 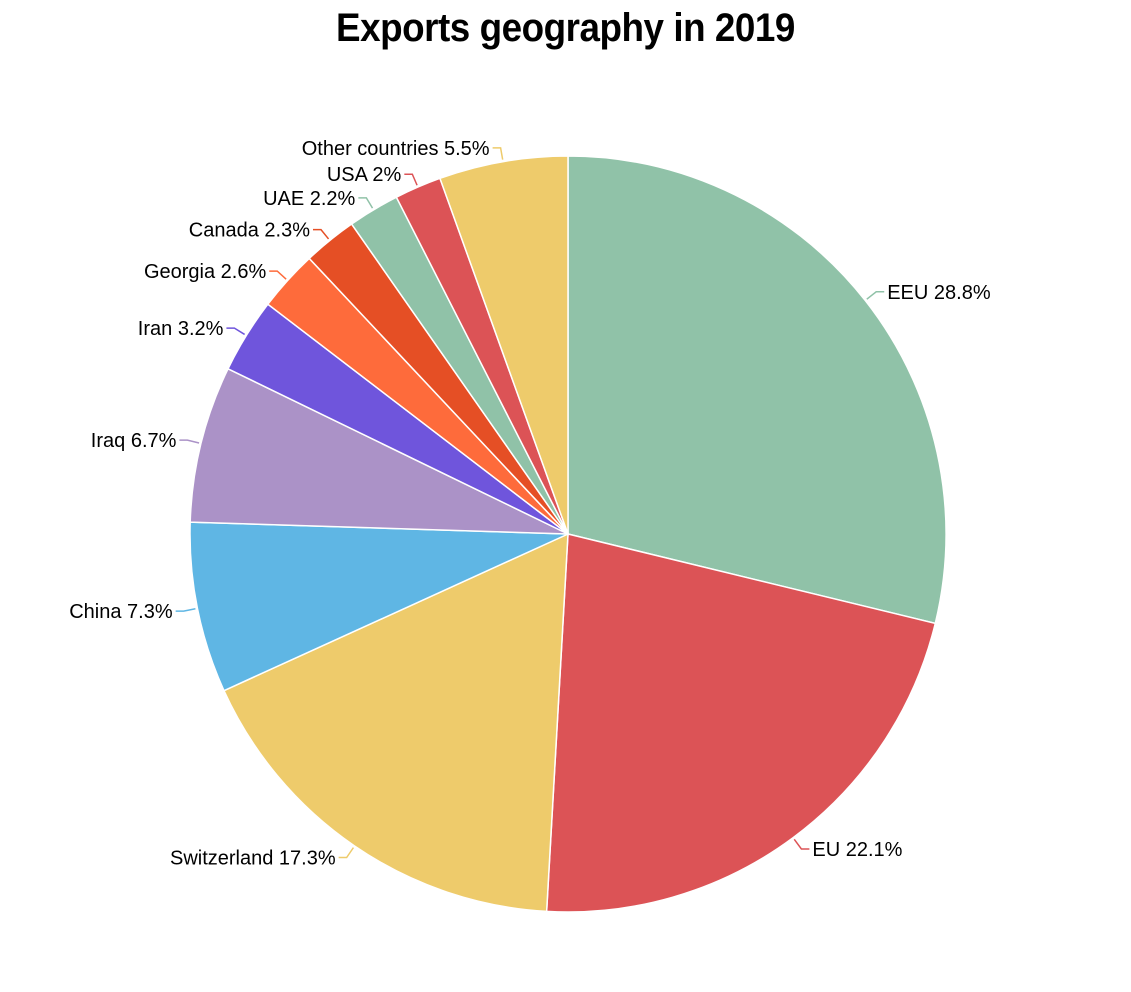 What do you see at coordinates (379, 451) in the screenshot?
I see `pie-slice-iraq` at bounding box center [379, 451].